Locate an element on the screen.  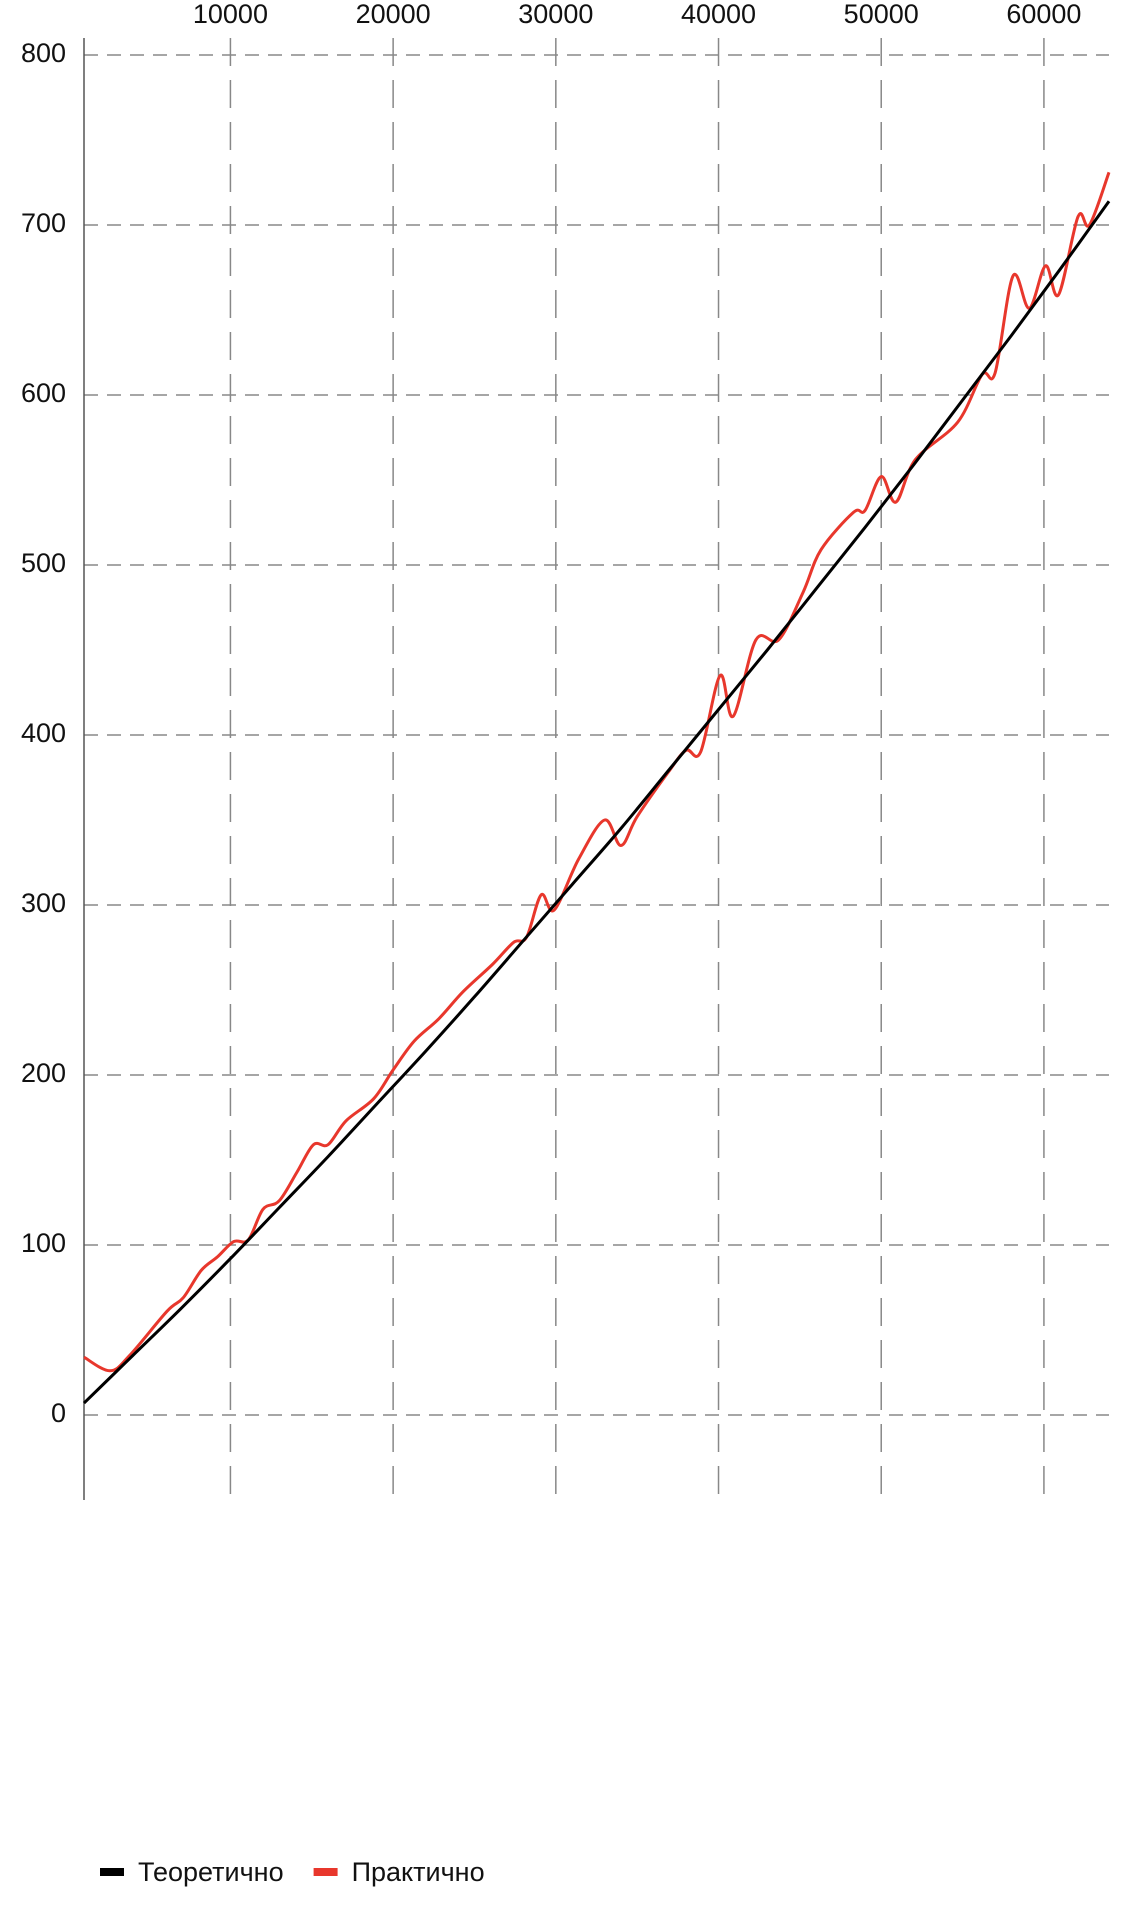
x-tick-label: 30000 is located at coordinates (555, 14).